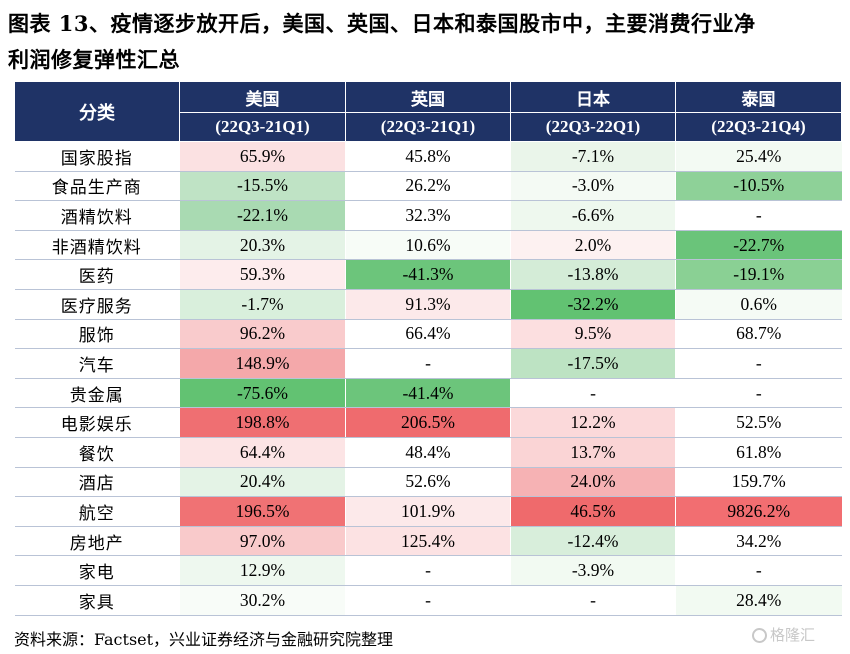  I want to click on header-country-japan: 日本, so click(593, 97).